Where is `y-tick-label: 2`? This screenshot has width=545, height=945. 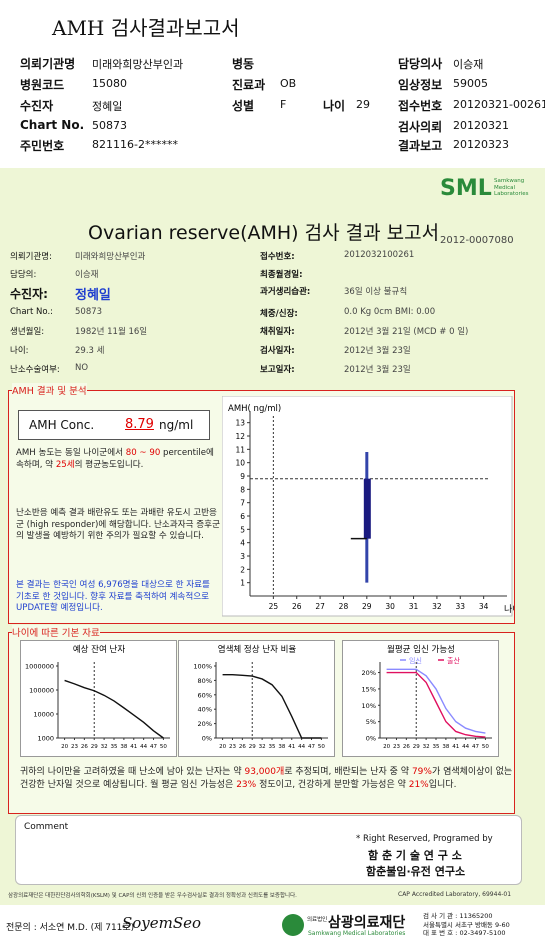 y-tick-label: 2 is located at coordinates (242, 569).